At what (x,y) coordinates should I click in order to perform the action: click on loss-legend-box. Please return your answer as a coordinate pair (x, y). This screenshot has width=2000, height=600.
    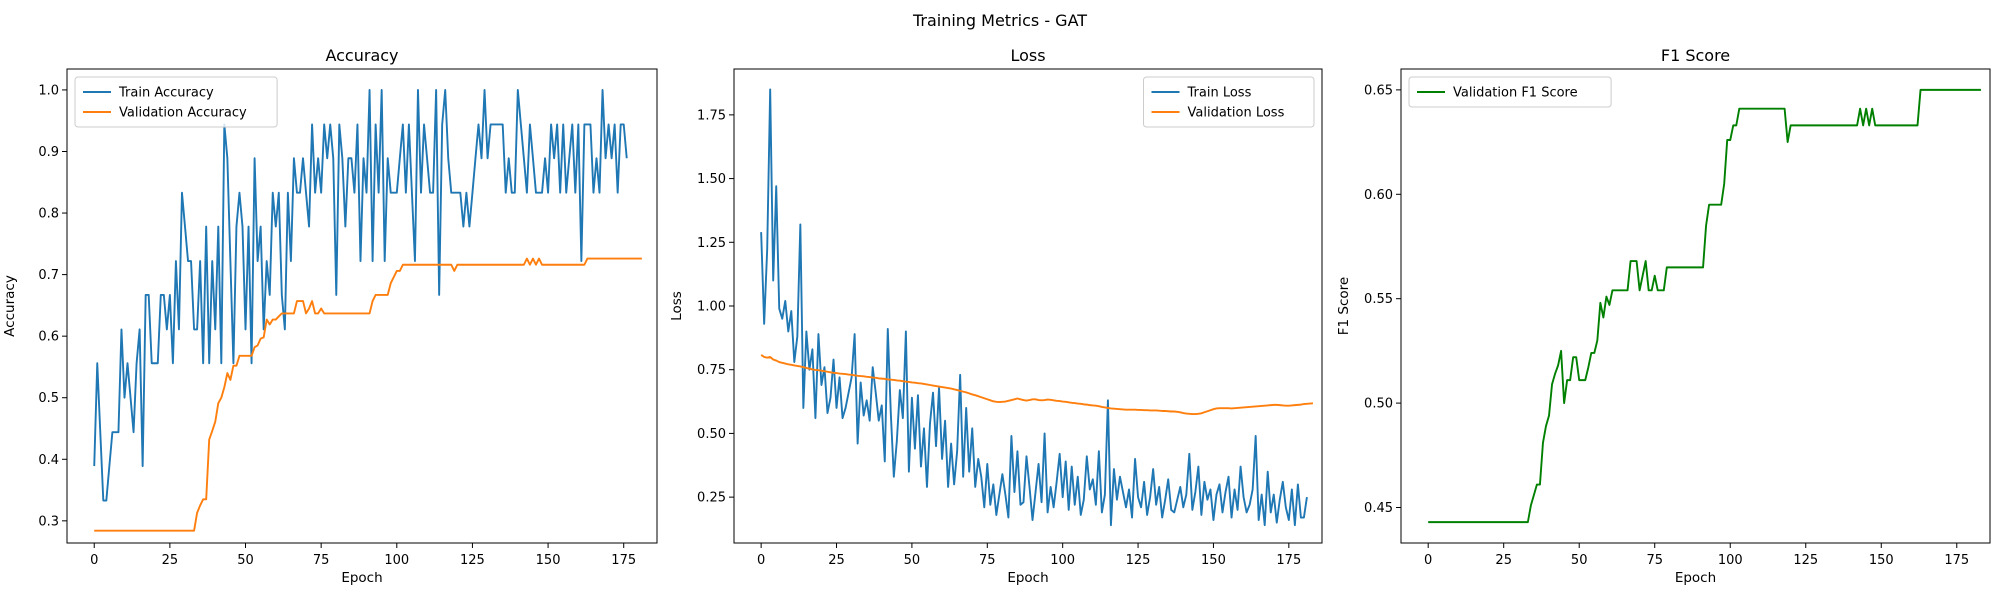
    Looking at the image, I should click on (1229, 102).